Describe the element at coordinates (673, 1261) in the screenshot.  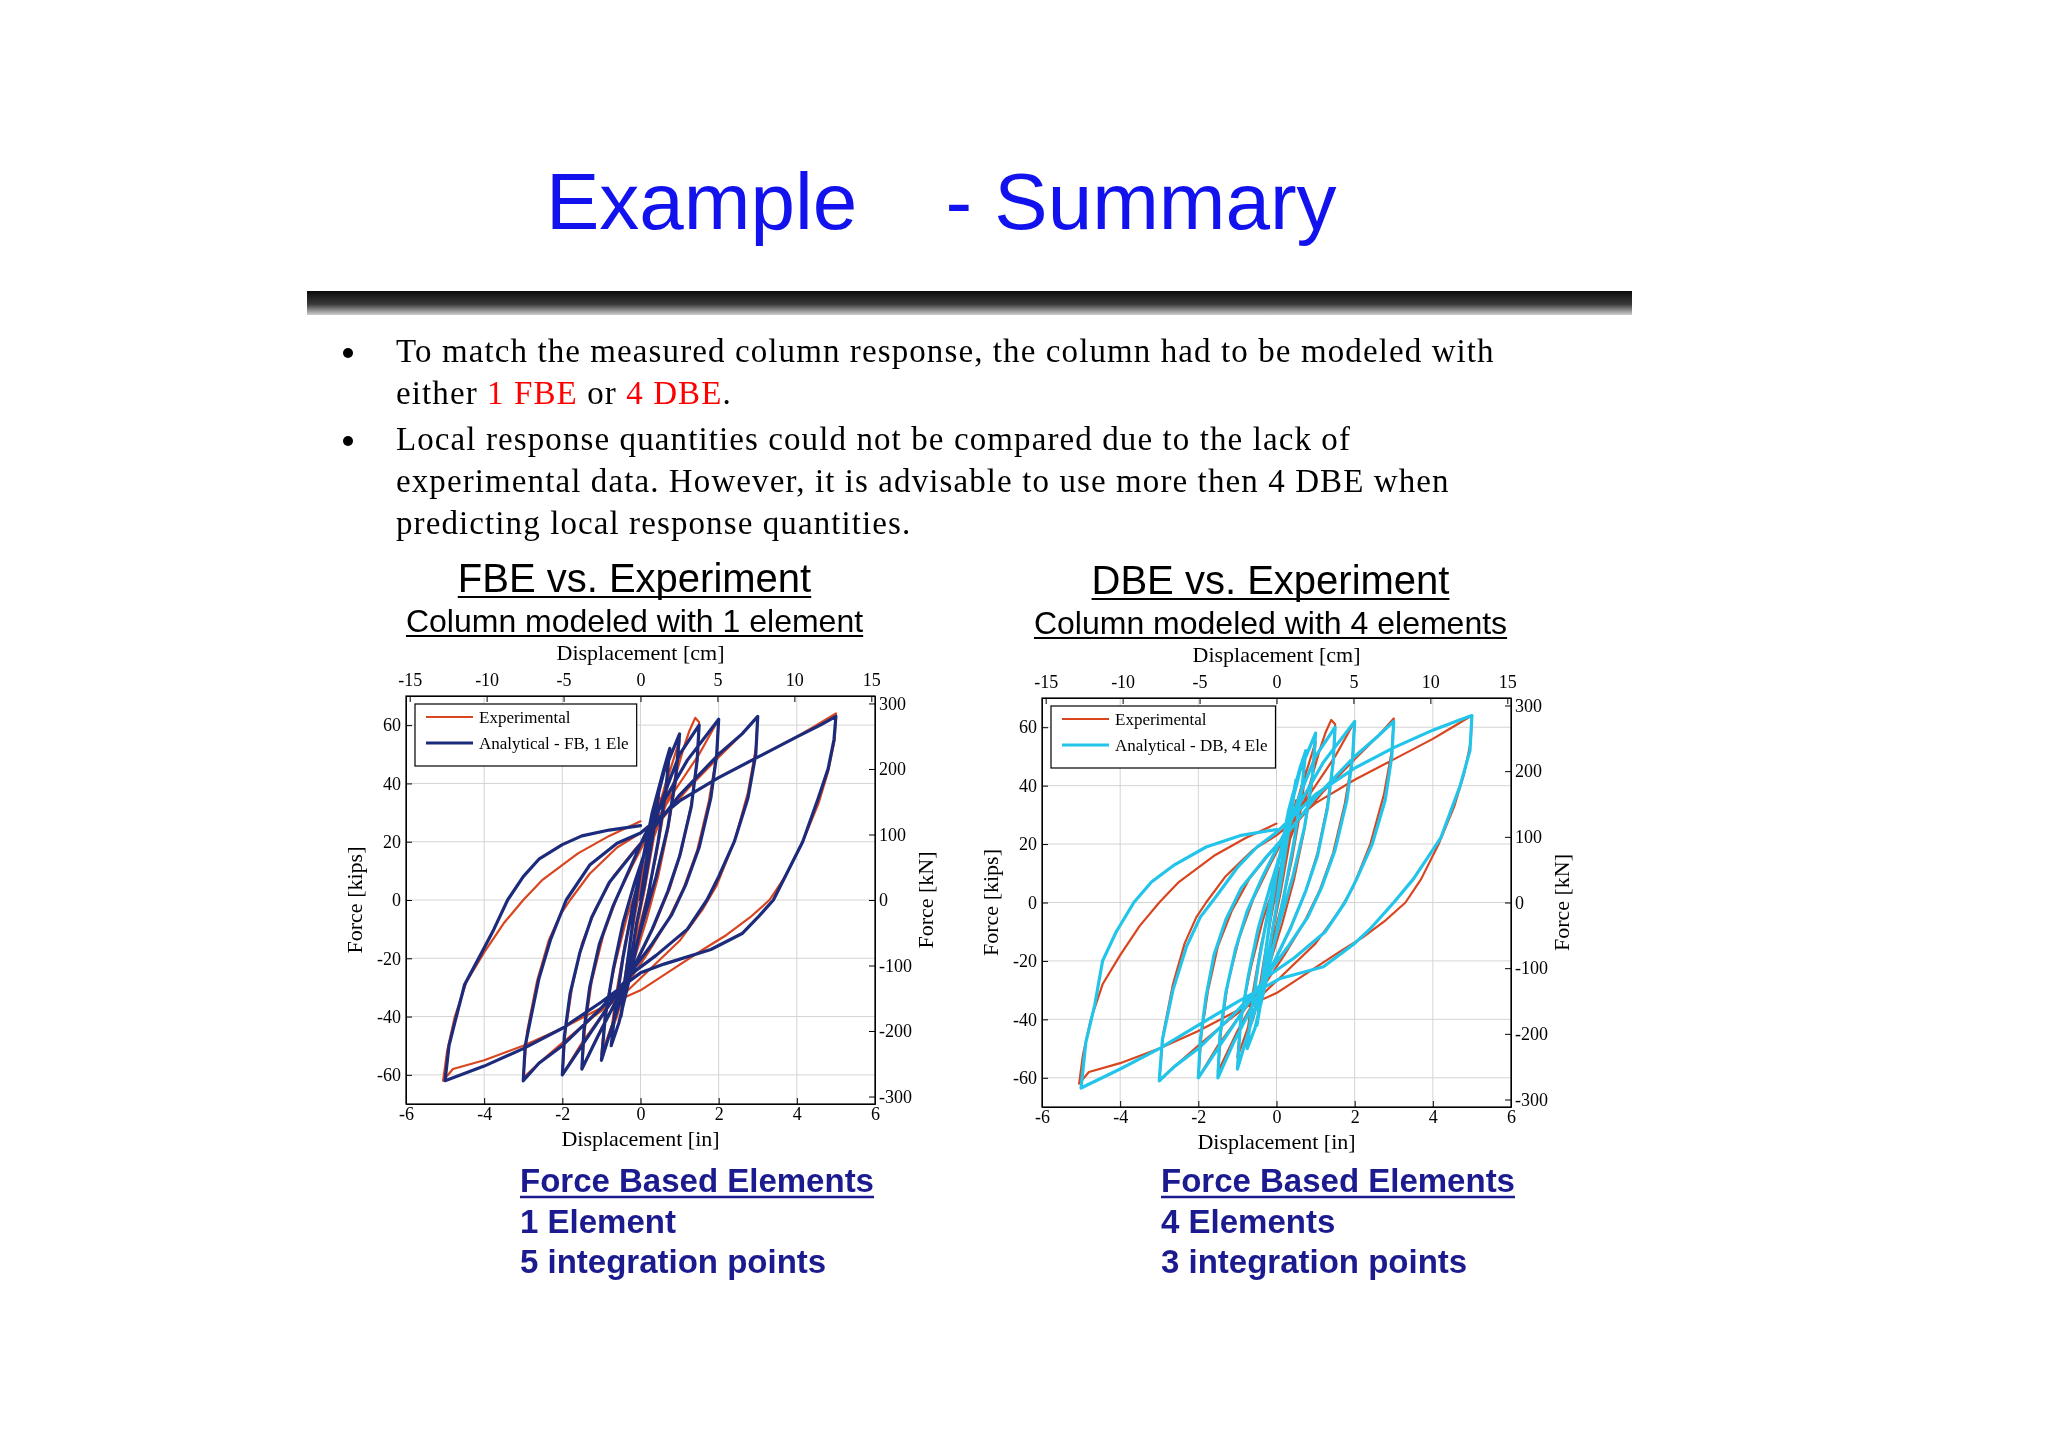
I see `text: 5 integration points` at that location.